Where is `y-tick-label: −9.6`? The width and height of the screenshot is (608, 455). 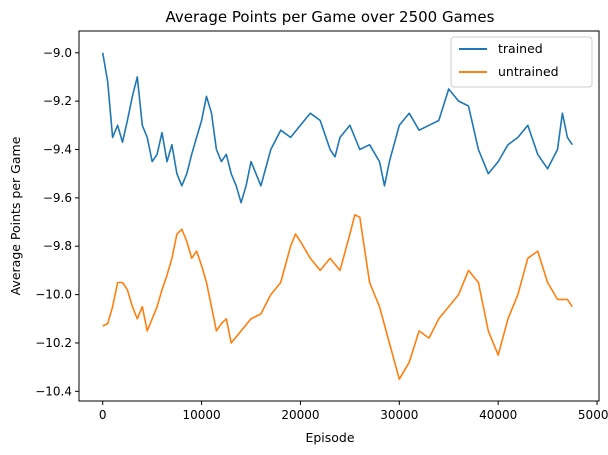
y-tick-label: −9.6 is located at coordinates (57, 198).